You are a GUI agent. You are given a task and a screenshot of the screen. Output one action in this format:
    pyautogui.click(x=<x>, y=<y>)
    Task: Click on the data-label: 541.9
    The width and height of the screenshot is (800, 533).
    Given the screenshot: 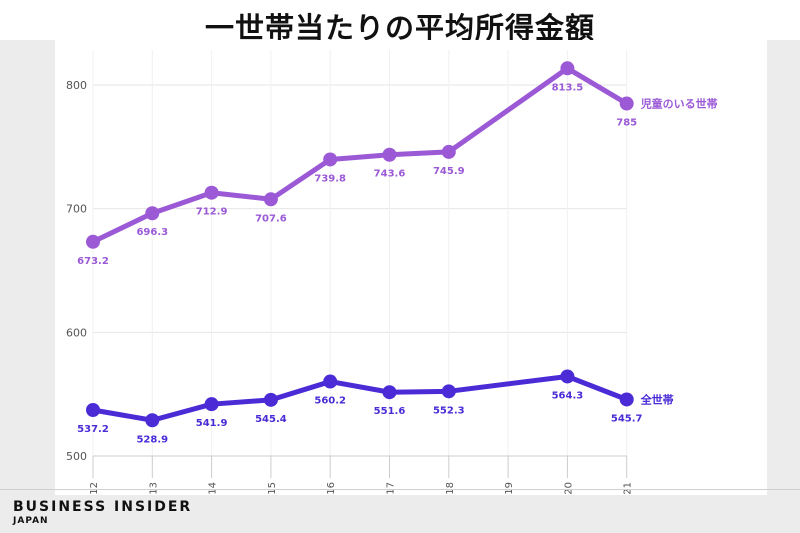 What is the action you would take?
    pyautogui.click(x=212, y=423)
    